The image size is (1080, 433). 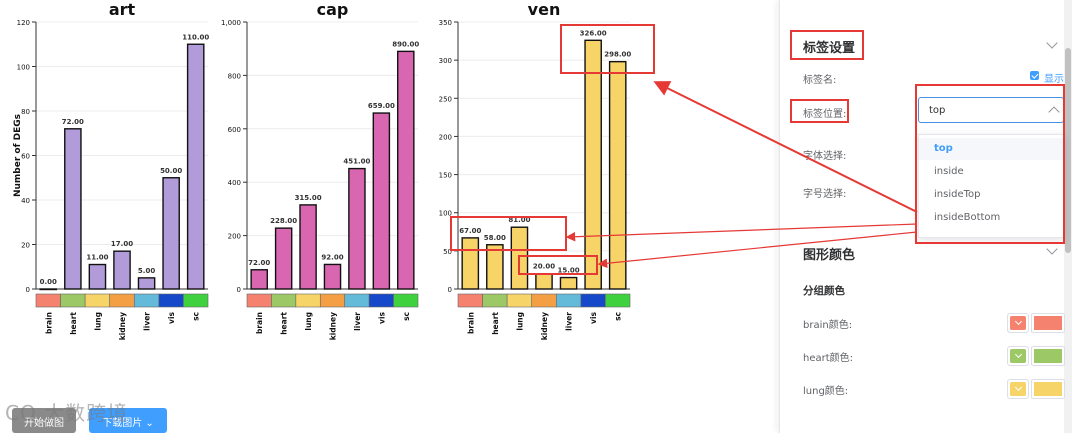 I want to click on export-label: 下载图片, so click(x=122, y=423).